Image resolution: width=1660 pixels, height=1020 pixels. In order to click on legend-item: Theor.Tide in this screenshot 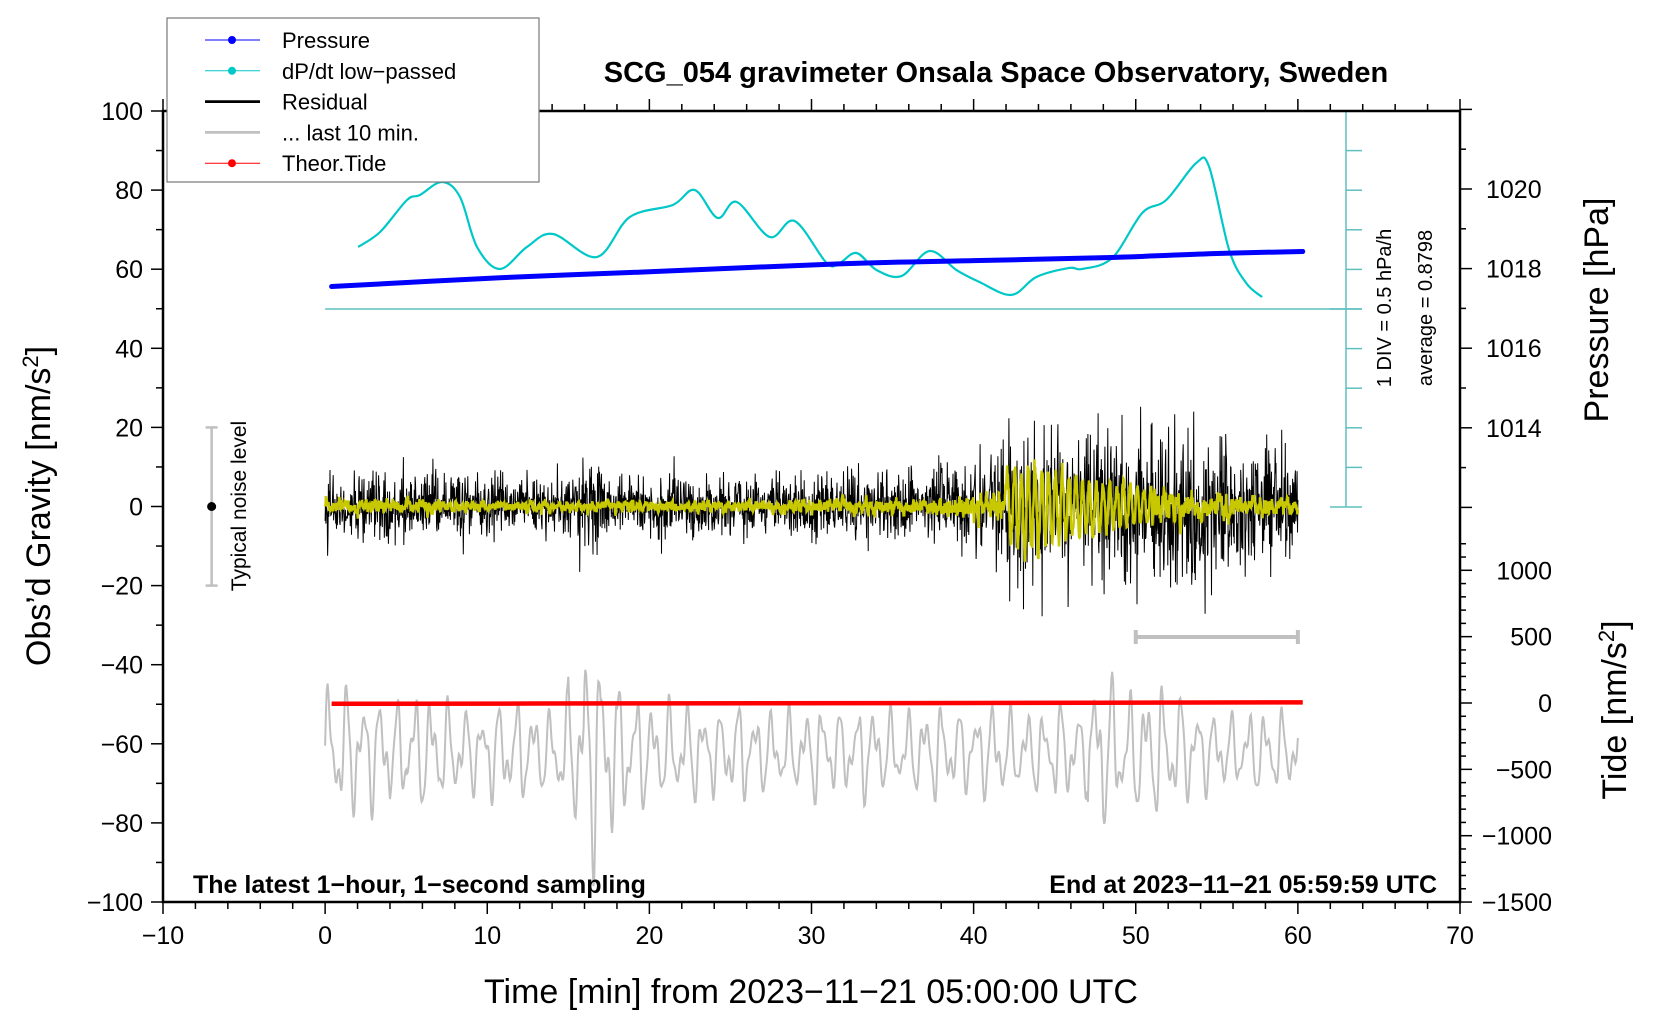, I will do `click(295, 163)`.